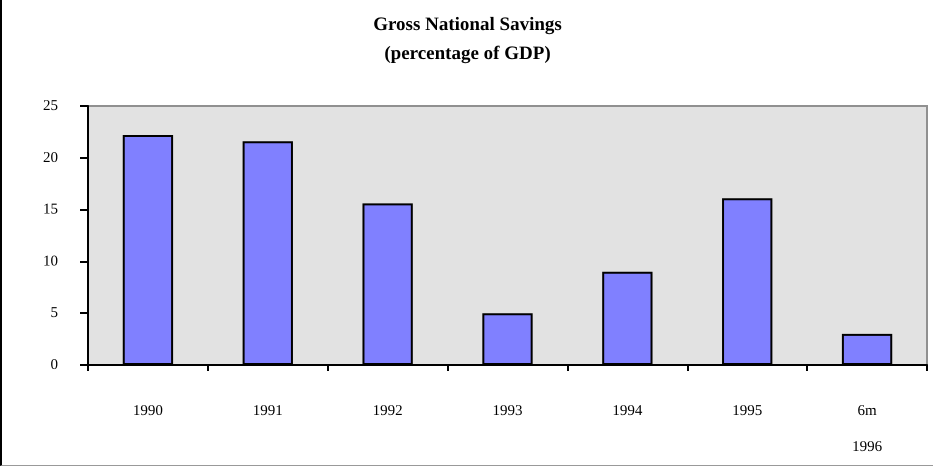 The image size is (933, 466). Describe the element at coordinates (467, 53) in the screenshot. I see `chart-subtitle: (percentage of GDP)` at that location.